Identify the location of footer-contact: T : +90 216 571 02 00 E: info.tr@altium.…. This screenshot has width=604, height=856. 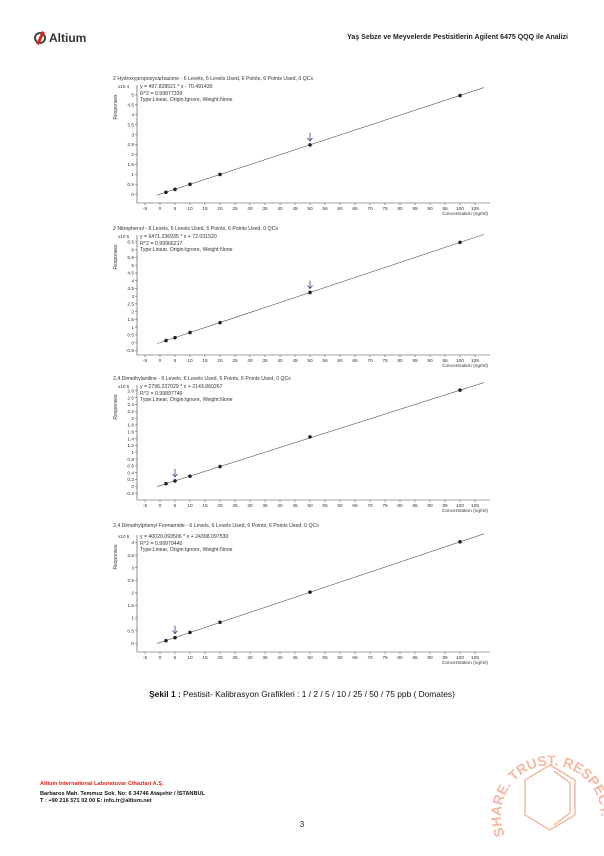
(96, 801).